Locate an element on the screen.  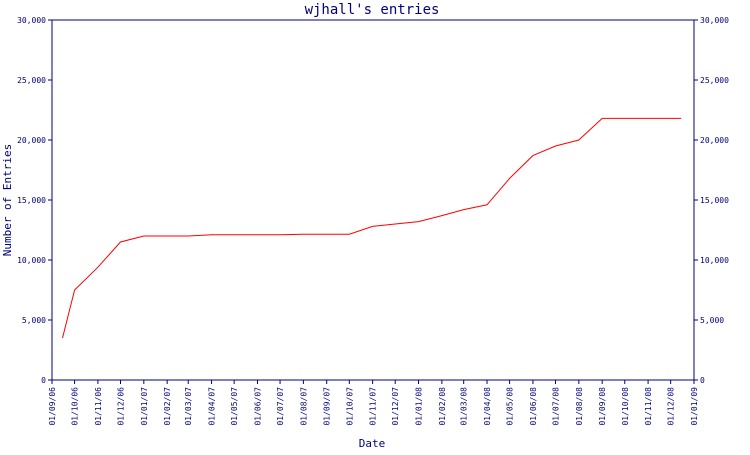
y-tick-label-right: 10,000 is located at coordinates (714, 260).